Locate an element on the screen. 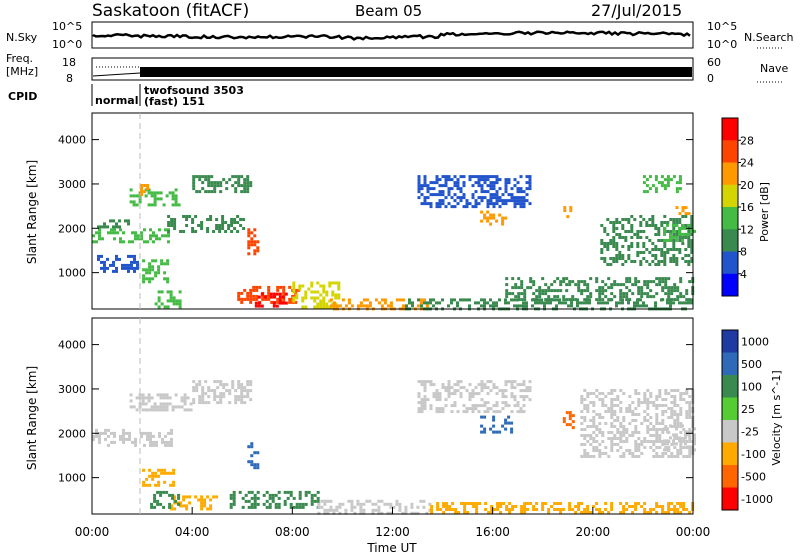 The height and width of the screenshot is (554, 800). colorbar-tick-label: 100 is located at coordinates (751, 386).